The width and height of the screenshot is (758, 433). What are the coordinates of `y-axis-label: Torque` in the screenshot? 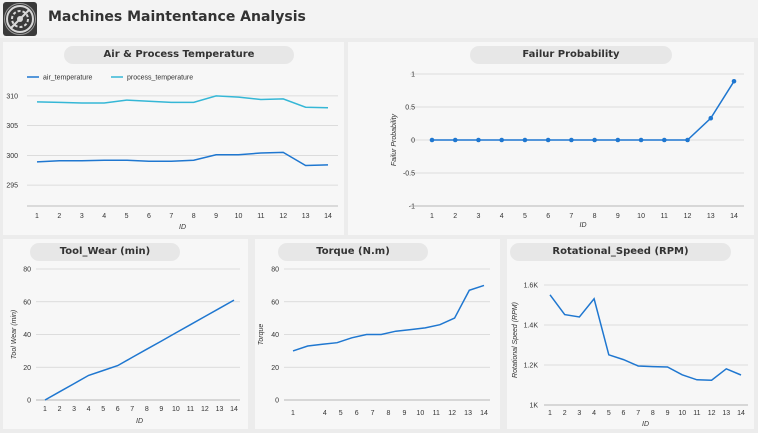 It's located at (261, 335).